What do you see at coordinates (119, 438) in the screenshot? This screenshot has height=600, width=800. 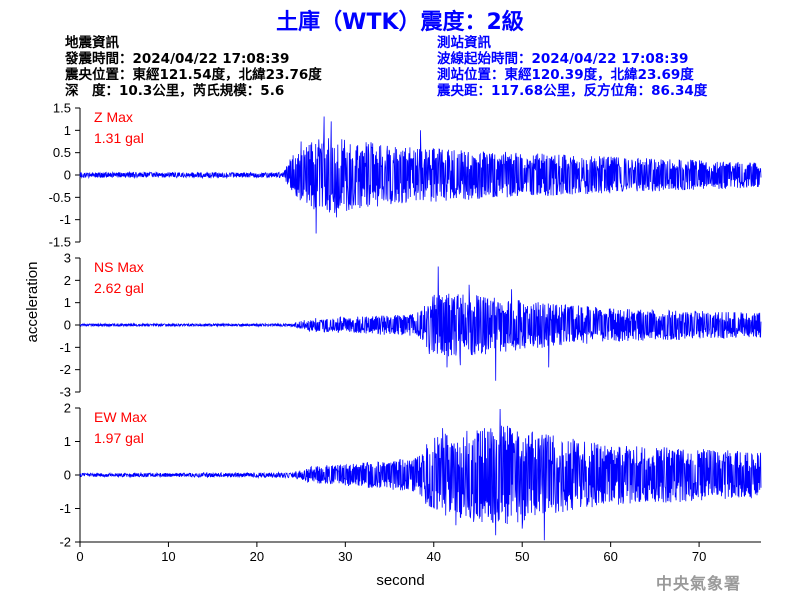 I see `max-value-ew: 1.97 gal` at bounding box center [119, 438].